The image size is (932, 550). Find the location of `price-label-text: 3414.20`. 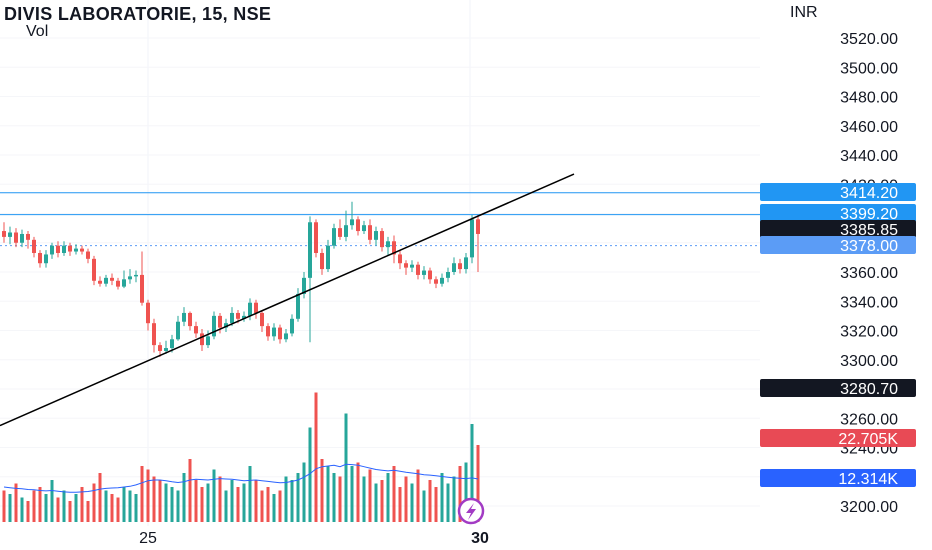

price-label-text: 3414.20 is located at coordinates (869, 193).